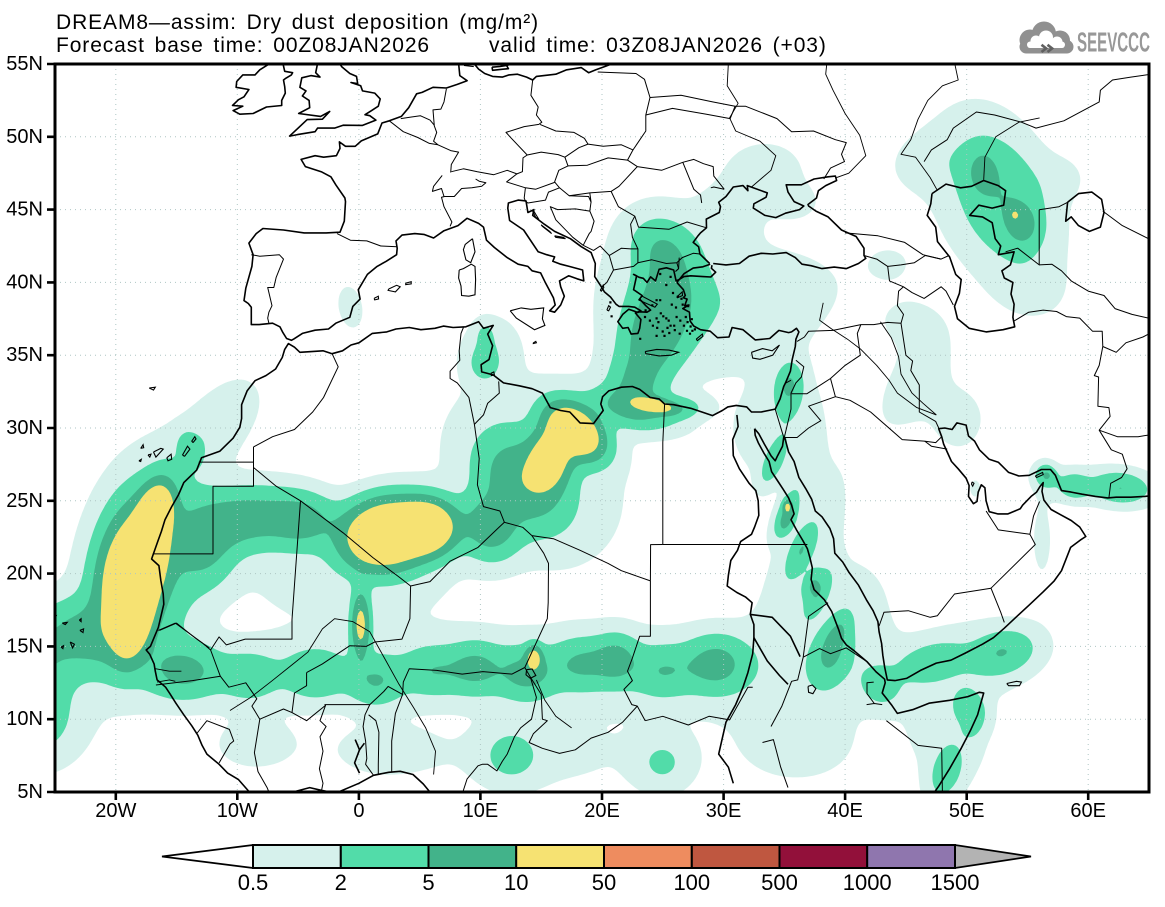 The width and height of the screenshot is (1165, 907). I want to click on svg-text: 50, so click(604, 882).